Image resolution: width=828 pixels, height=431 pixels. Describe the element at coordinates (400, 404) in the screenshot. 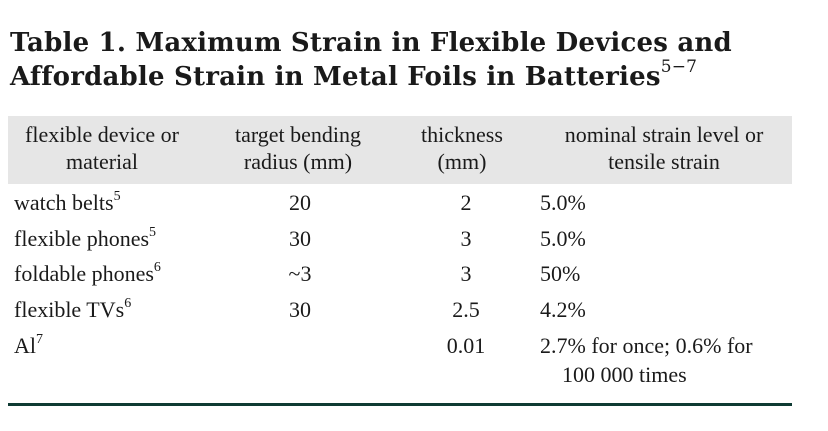

I see `table-bottom-rule` at that location.